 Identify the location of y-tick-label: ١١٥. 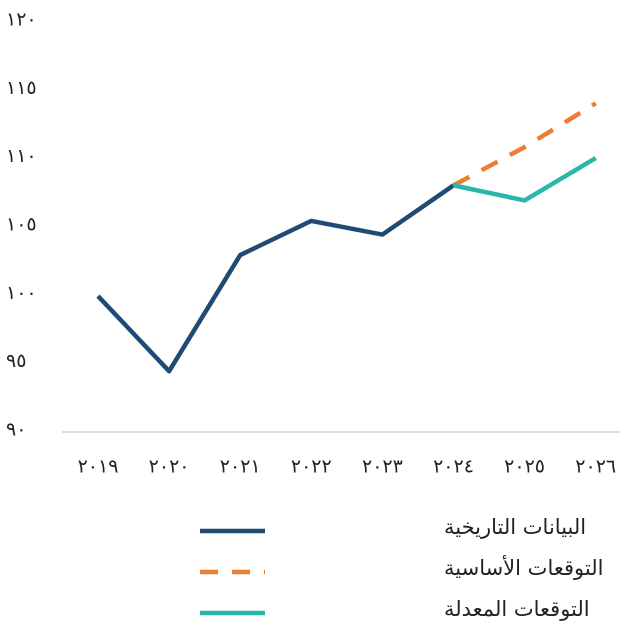
(21, 88).